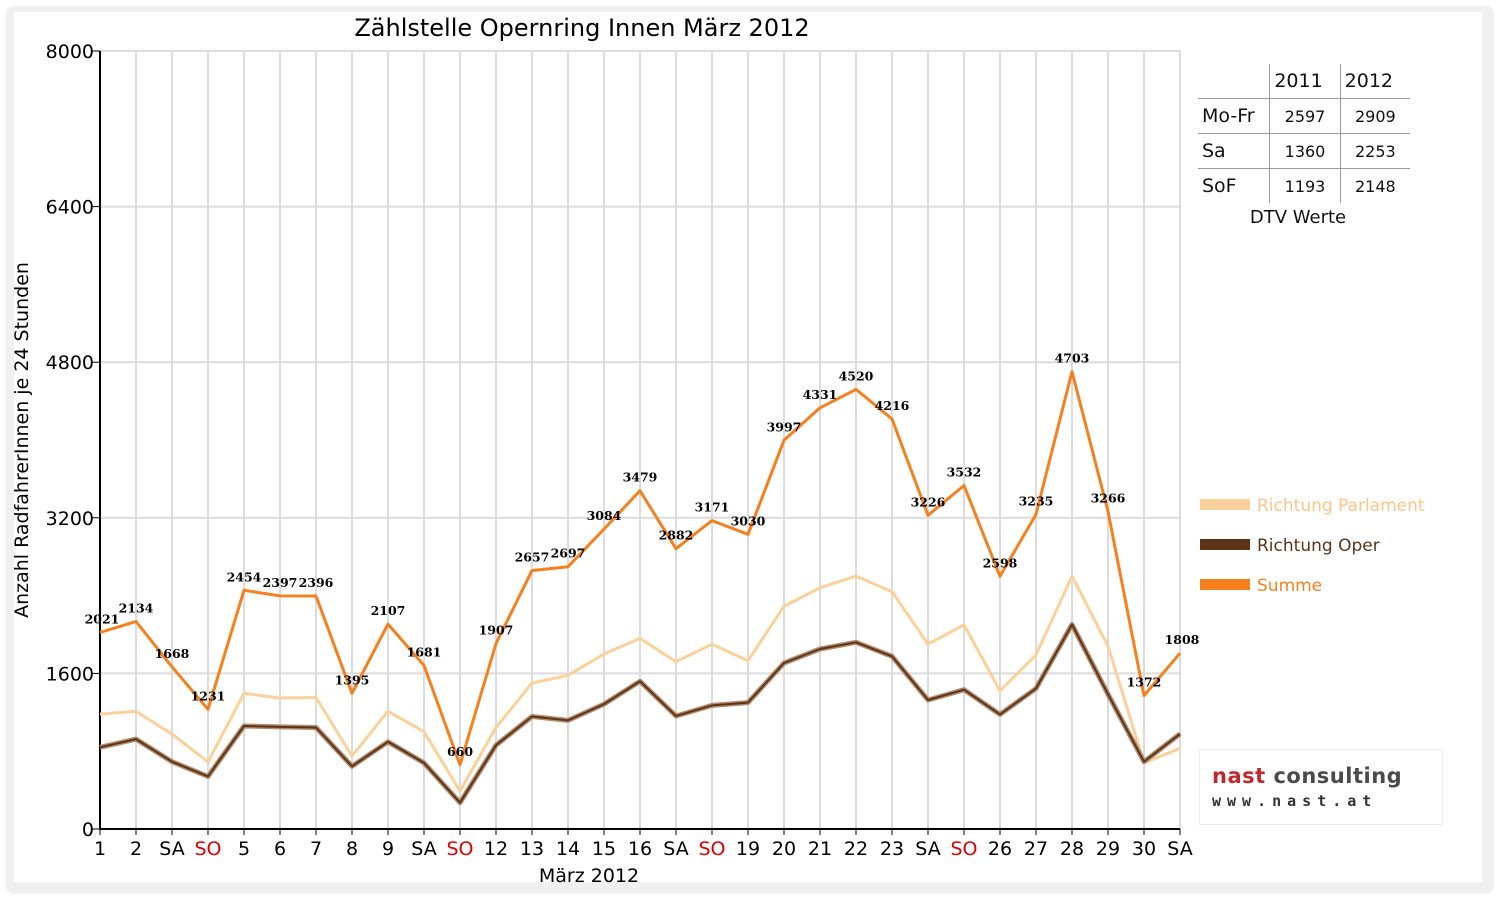 The image size is (1500, 900). I want to click on x-tick-label: 30, so click(1144, 849).